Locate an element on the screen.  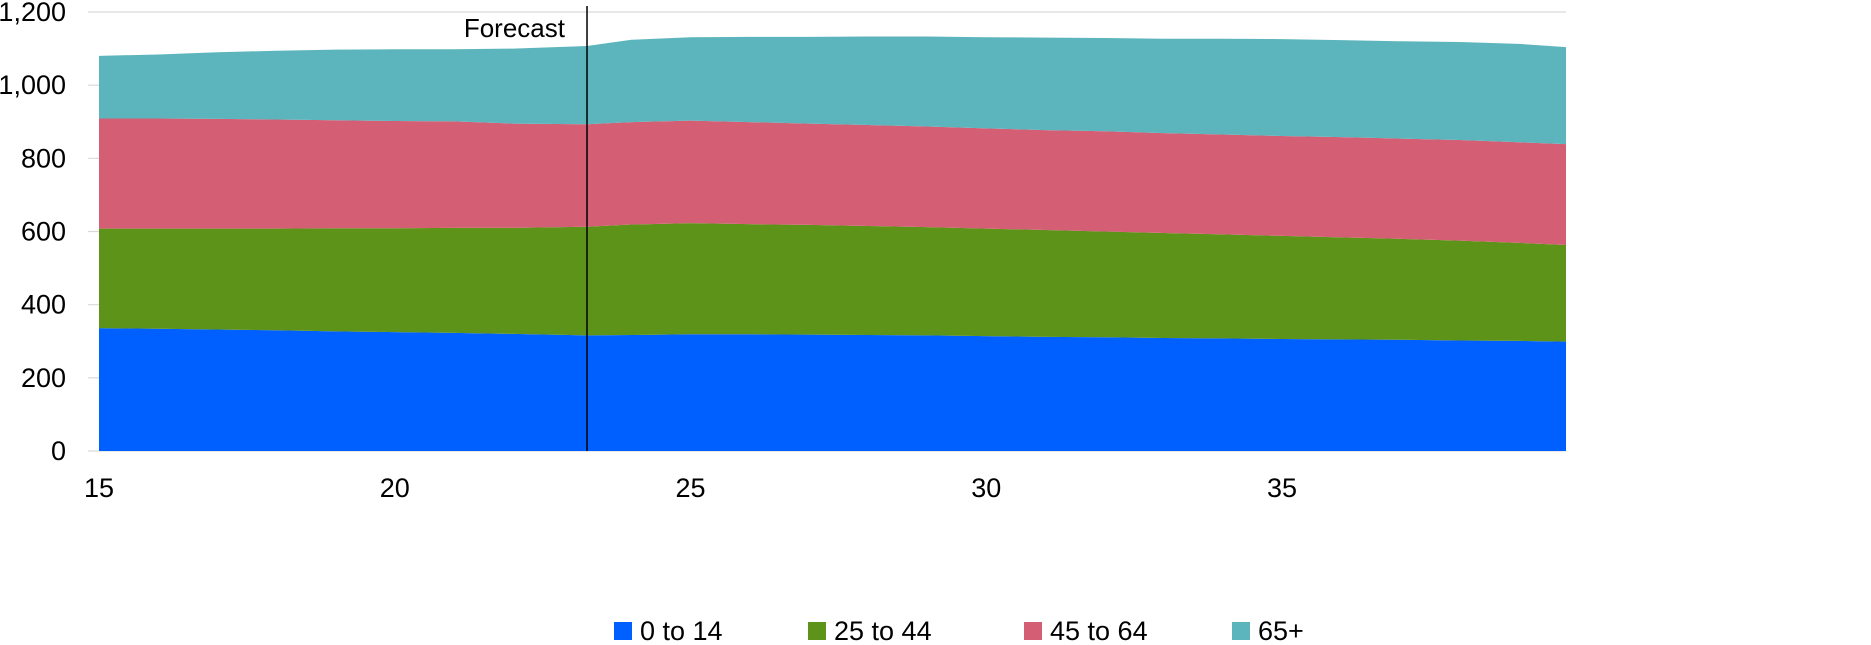
x-axis: 15 20 25 30 35 is located at coordinates (690, 488).